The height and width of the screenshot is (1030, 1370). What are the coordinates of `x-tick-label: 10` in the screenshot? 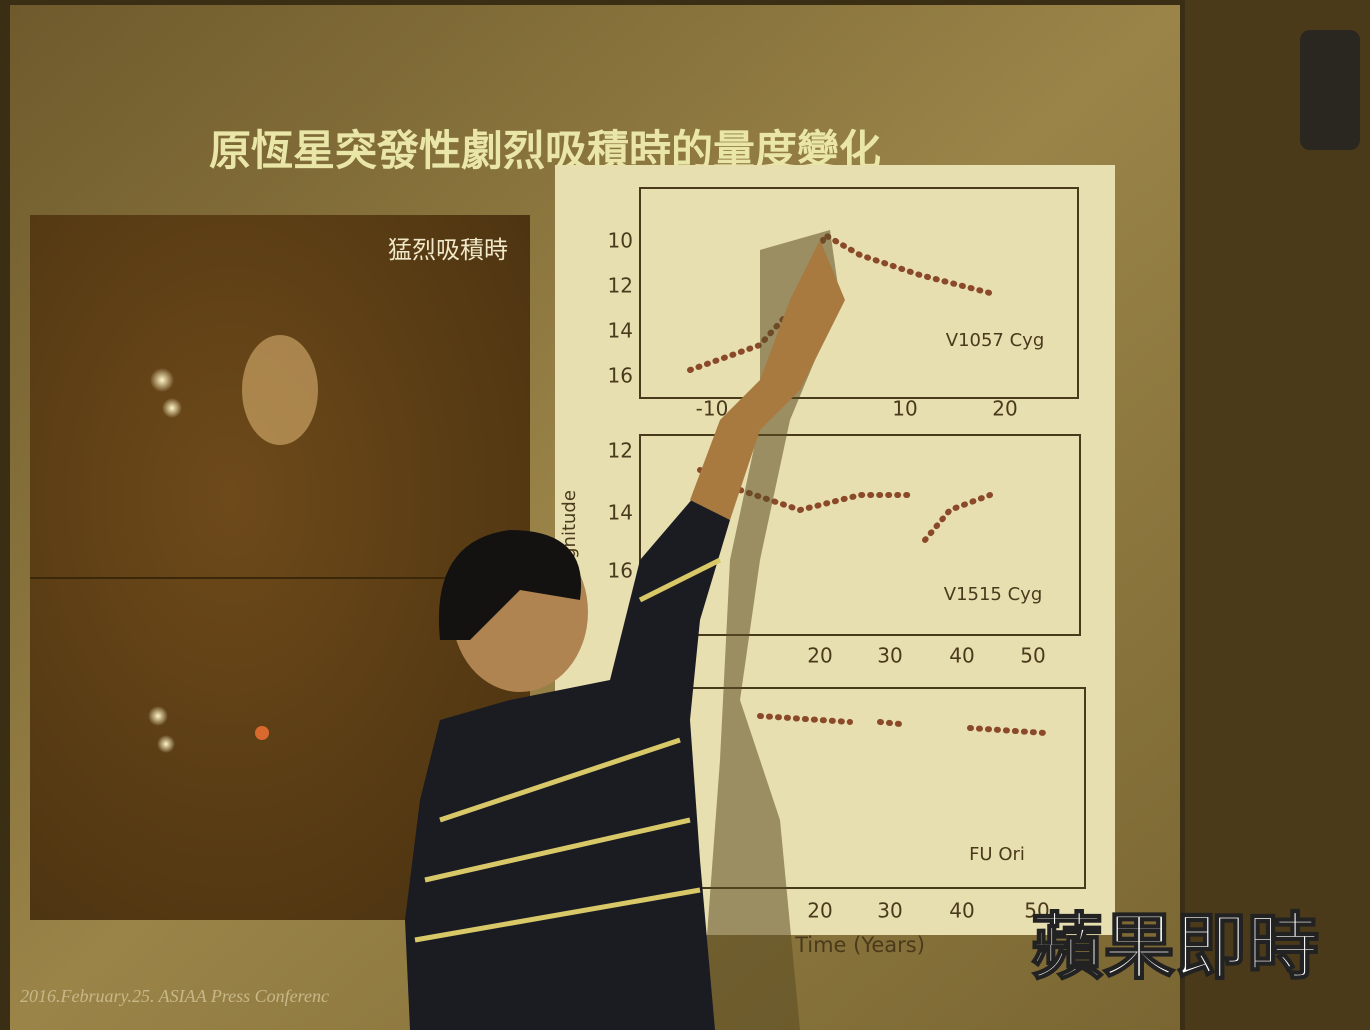 It's located at (904, 409).